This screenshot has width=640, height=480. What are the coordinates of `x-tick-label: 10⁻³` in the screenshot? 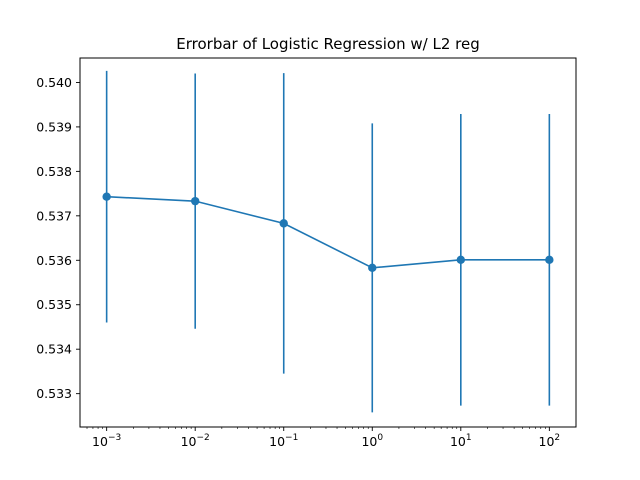 It's located at (106, 441).